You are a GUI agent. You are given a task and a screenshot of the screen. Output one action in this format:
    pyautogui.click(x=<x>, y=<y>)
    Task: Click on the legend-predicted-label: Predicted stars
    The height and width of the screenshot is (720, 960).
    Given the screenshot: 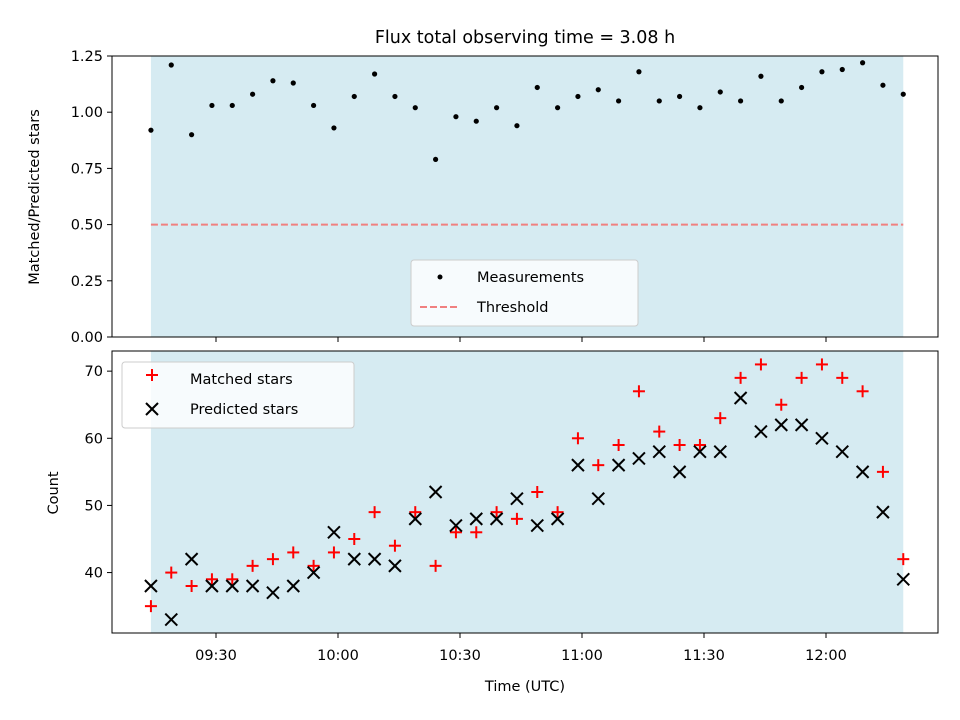 What is the action you would take?
    pyautogui.click(x=244, y=410)
    